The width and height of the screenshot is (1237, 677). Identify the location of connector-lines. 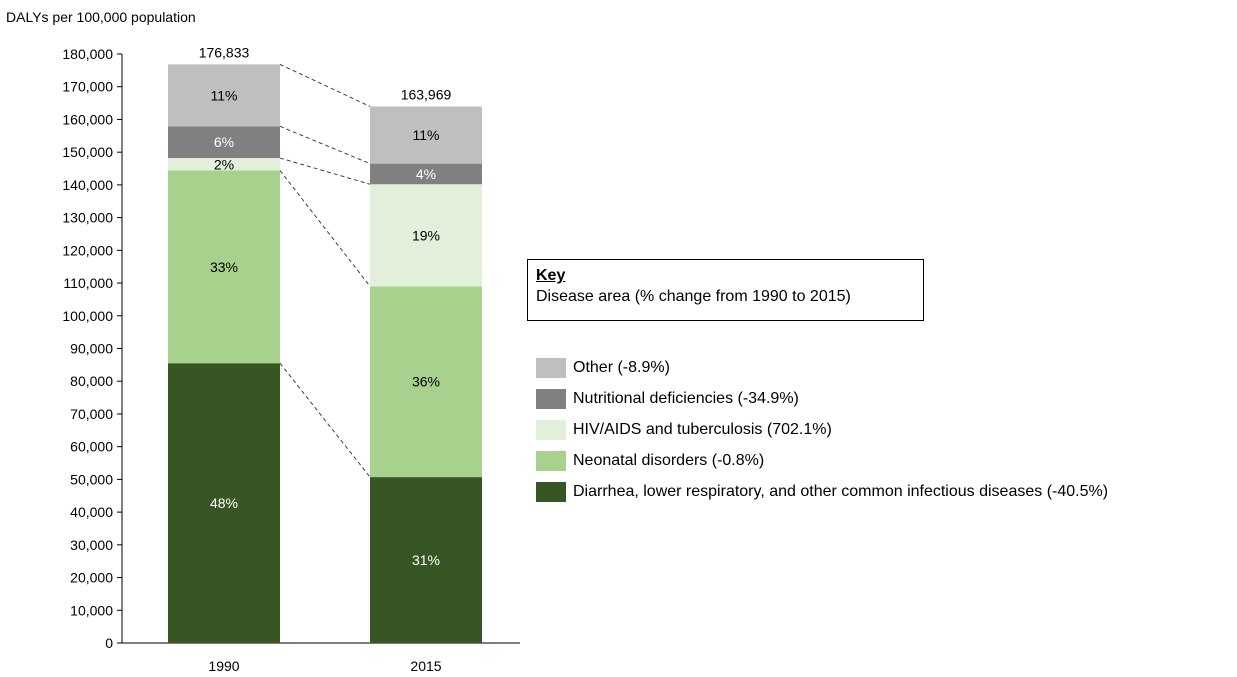
(325, 270).